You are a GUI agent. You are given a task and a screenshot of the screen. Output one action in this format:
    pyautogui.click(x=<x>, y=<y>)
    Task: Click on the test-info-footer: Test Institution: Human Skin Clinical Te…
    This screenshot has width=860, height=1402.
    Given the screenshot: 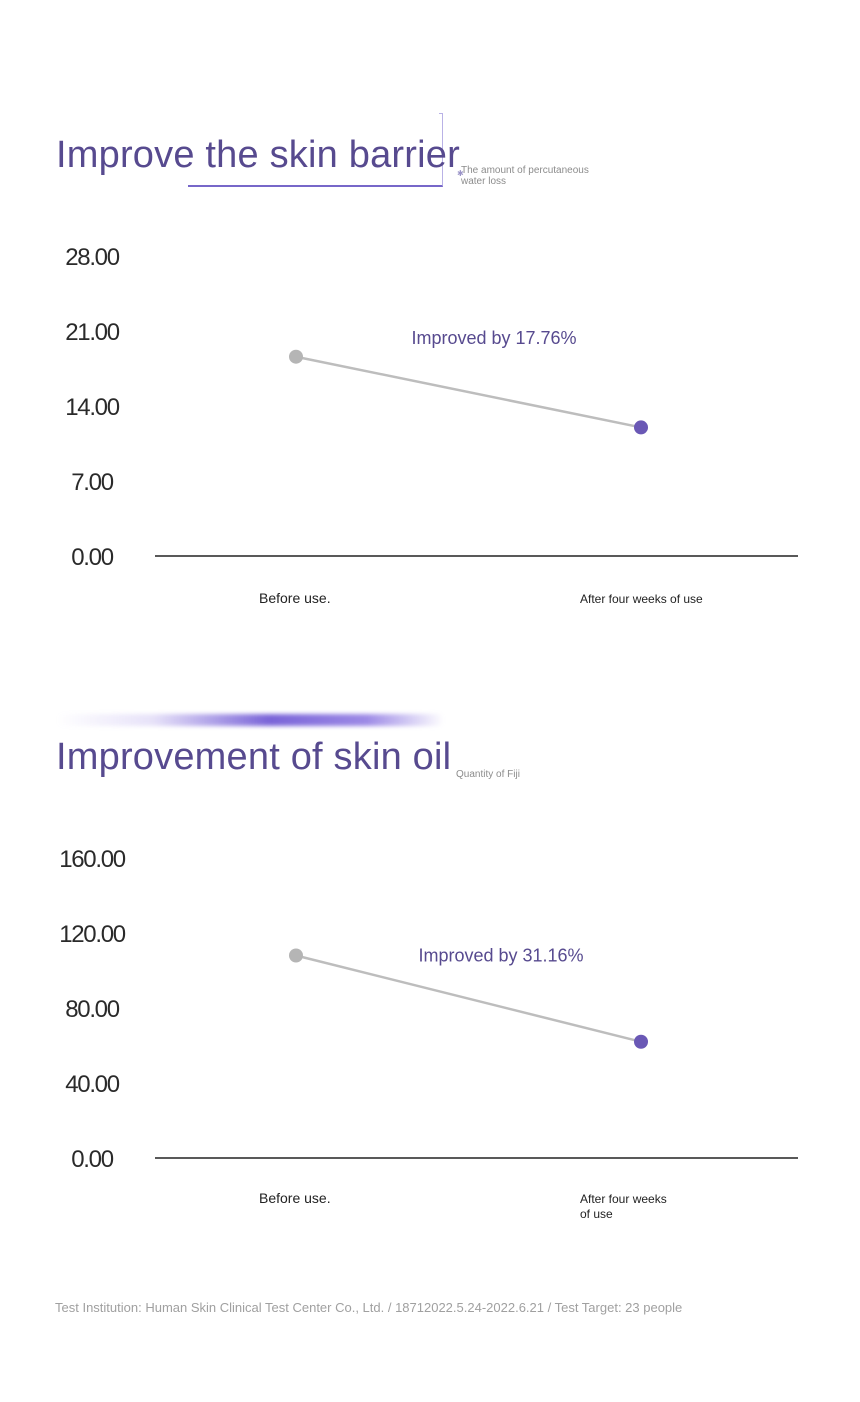 What is the action you would take?
    pyautogui.click(x=369, y=1307)
    